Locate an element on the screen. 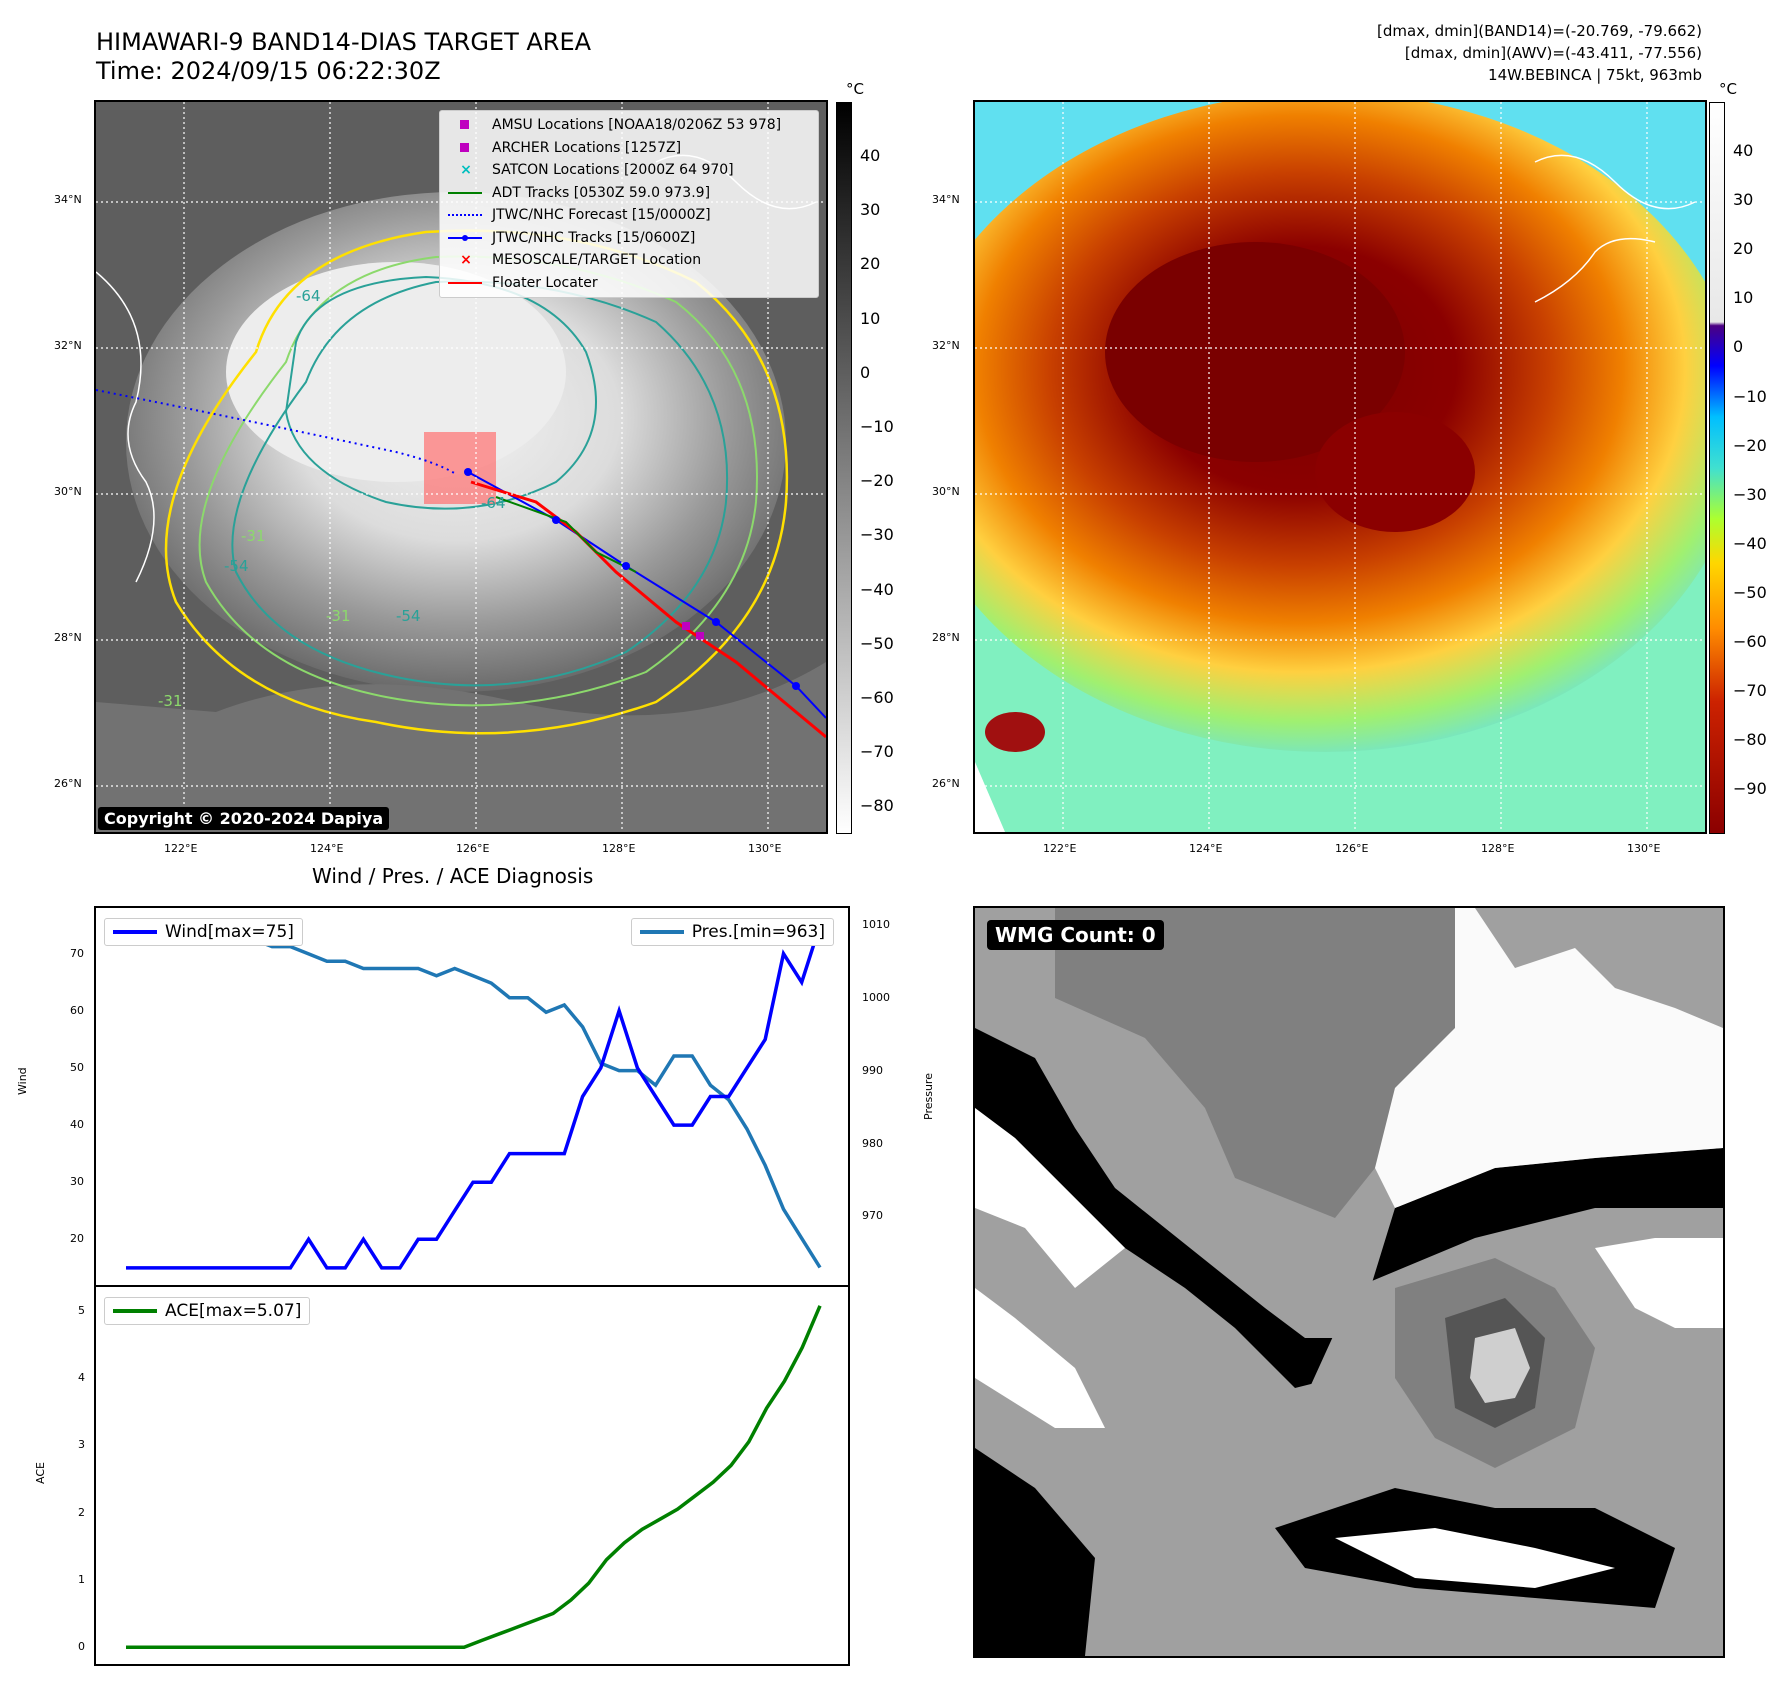 This screenshot has height=1690, width=1788. wind-tick-label: 40 is located at coordinates (77, 1125).